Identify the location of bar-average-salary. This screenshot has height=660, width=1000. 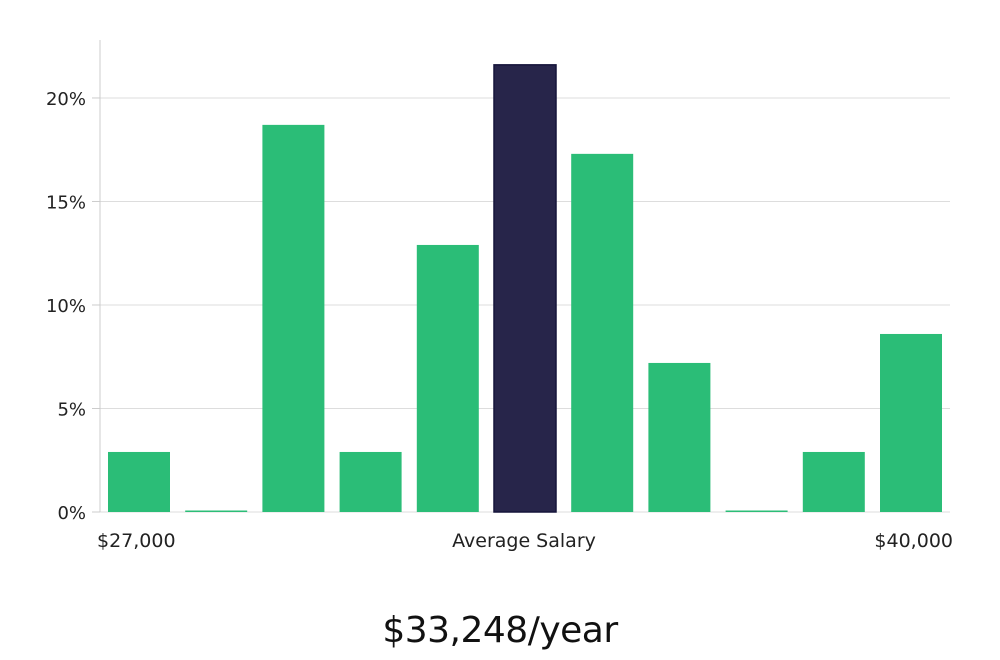
(525, 288).